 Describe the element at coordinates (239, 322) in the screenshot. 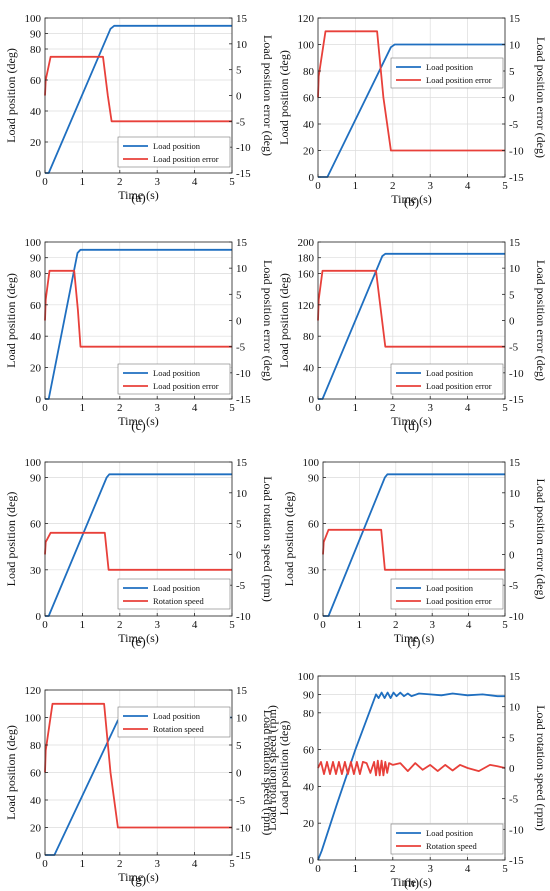

I see `y2-tick-label: 0` at that location.